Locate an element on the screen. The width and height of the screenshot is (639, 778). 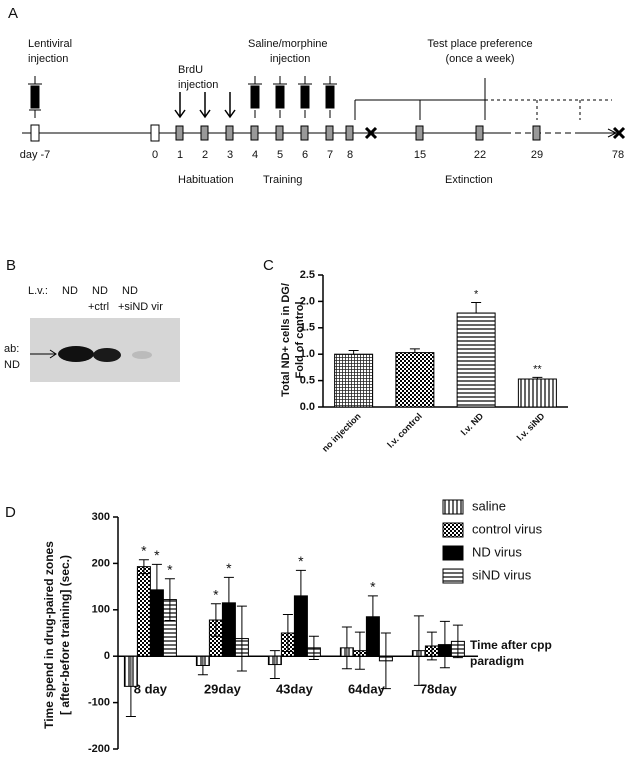
day-label: 5 is located at coordinates (280, 155).